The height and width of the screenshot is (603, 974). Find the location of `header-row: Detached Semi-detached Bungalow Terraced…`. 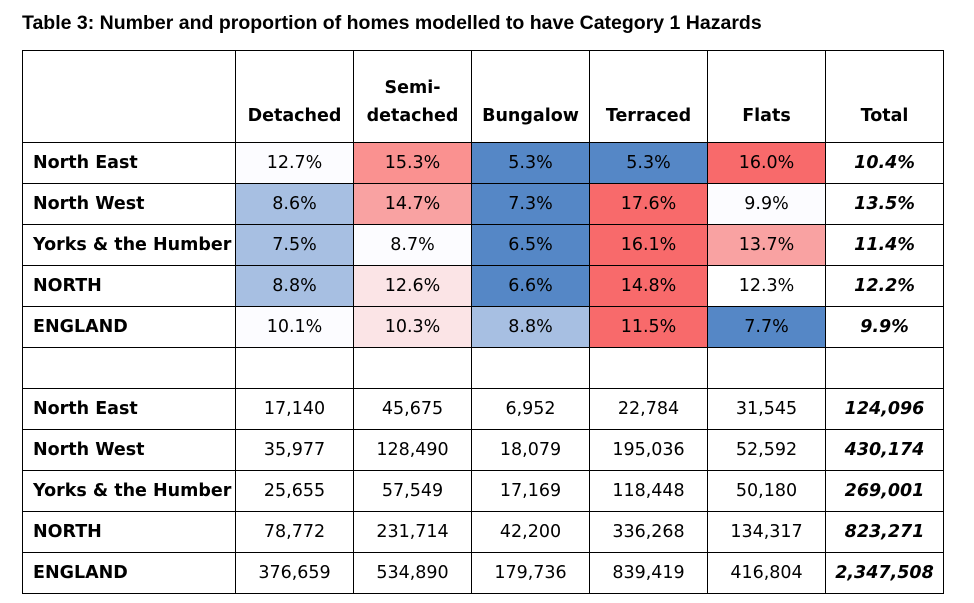

header-row: Detached Semi-detached Bungalow Terraced… is located at coordinates (483, 96).